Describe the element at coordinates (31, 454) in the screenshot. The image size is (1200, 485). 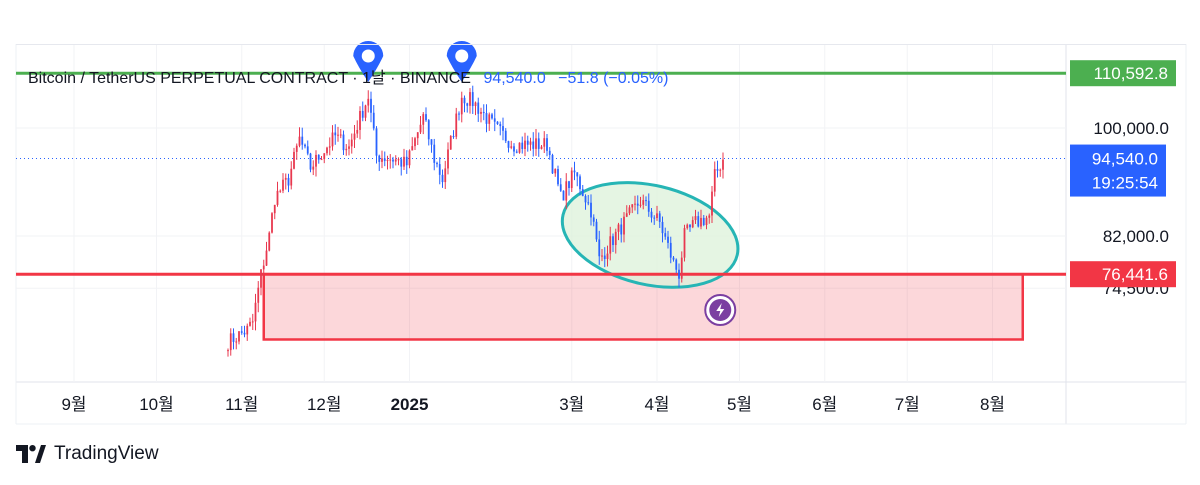
I see `tradingview-logo-icon` at that location.